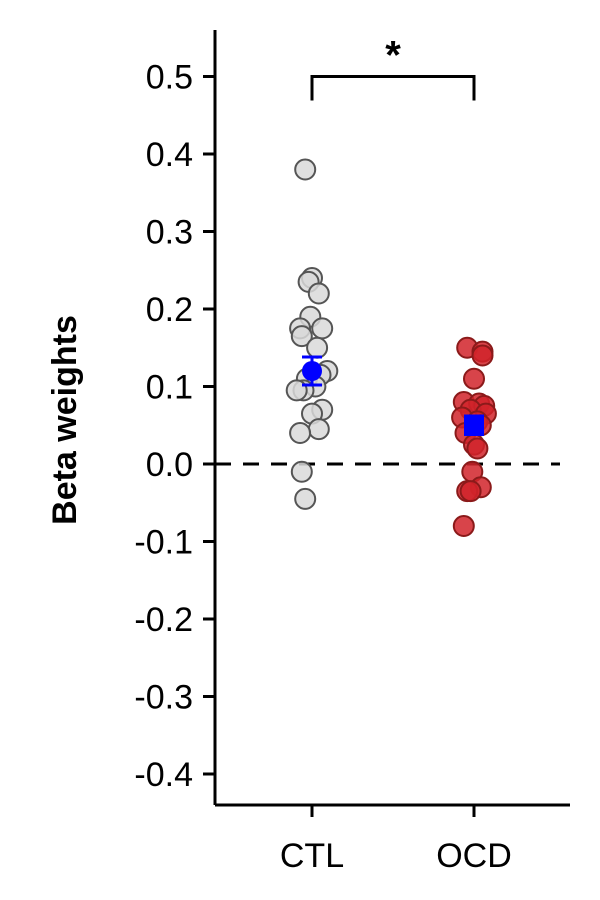 The image size is (600, 900). What do you see at coordinates (163, 543) in the screenshot?
I see `y-tick-label: -0.1` at bounding box center [163, 543].